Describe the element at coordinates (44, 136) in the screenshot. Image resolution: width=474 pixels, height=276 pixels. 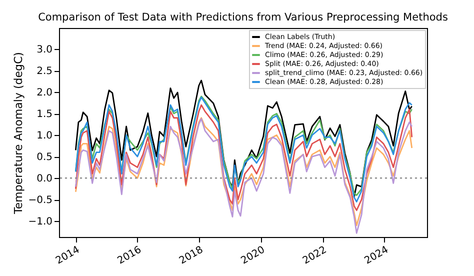
I see `y-tick-label: 1.0` at that location.